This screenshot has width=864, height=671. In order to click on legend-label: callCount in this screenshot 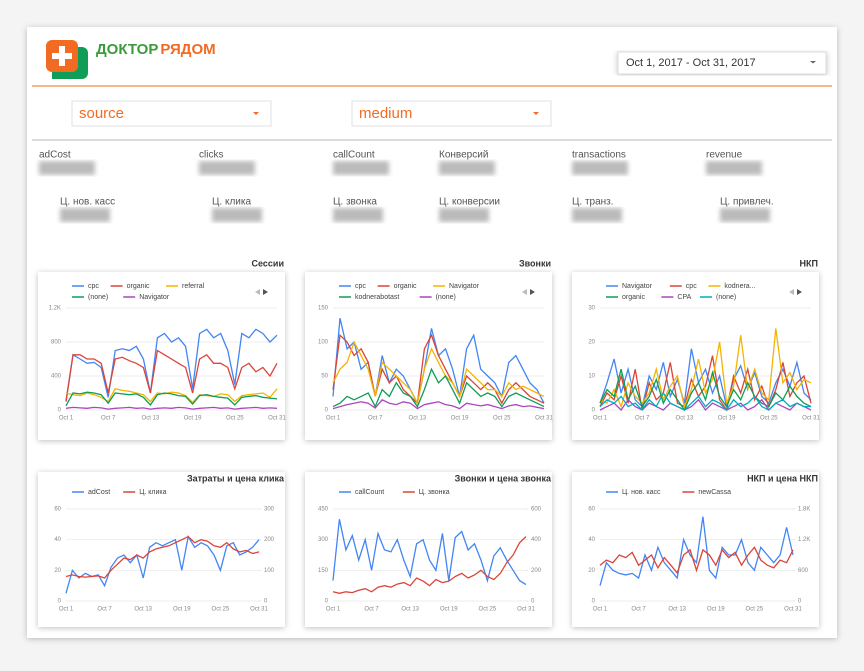, I will do `click(369, 492)`.